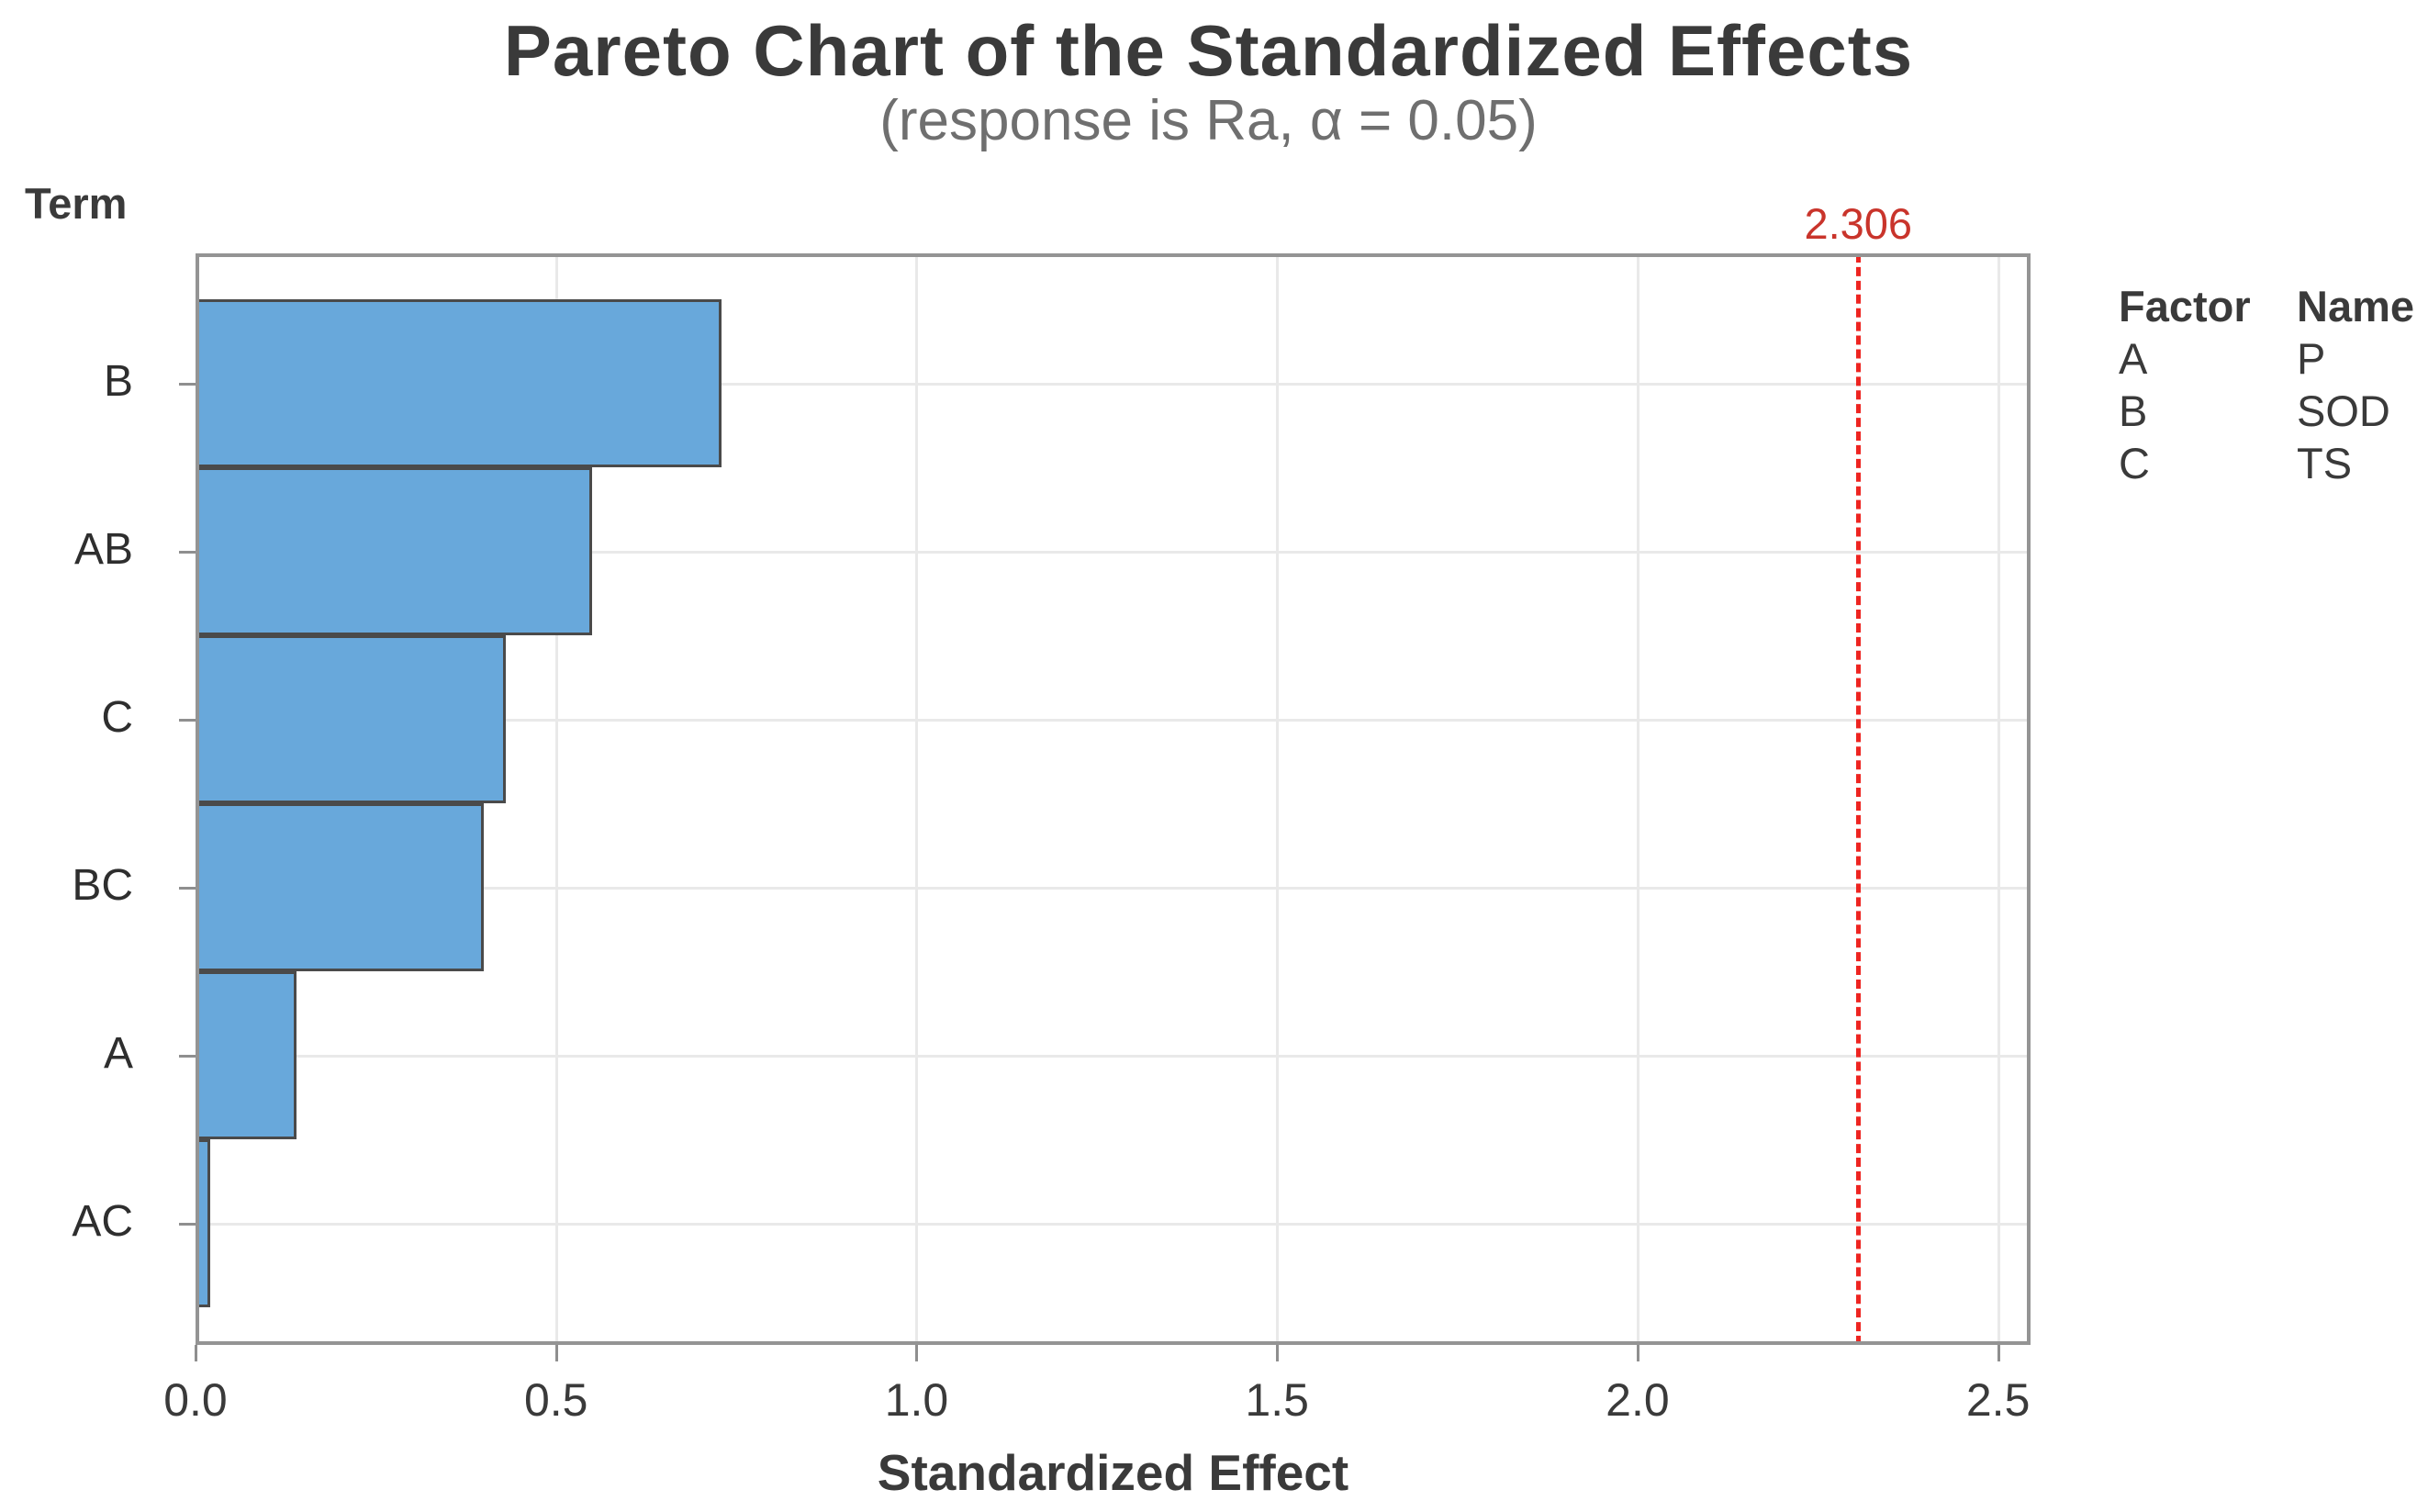 The height and width of the screenshot is (1512, 2417). Describe the element at coordinates (916, 1400) in the screenshot. I see `x-tick-label: 1.0` at that location.